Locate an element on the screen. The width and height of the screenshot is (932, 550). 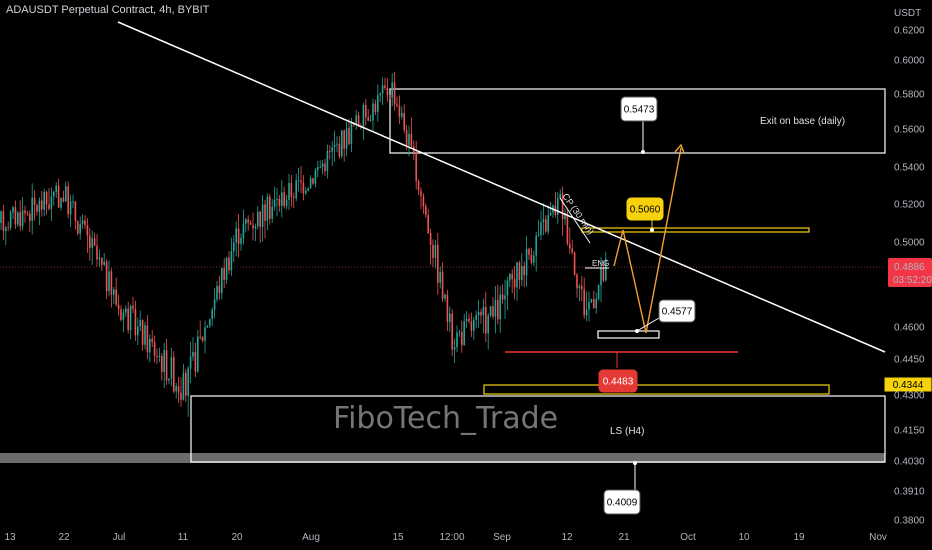
level-label-box-0.4009 is located at coordinates (622, 502).